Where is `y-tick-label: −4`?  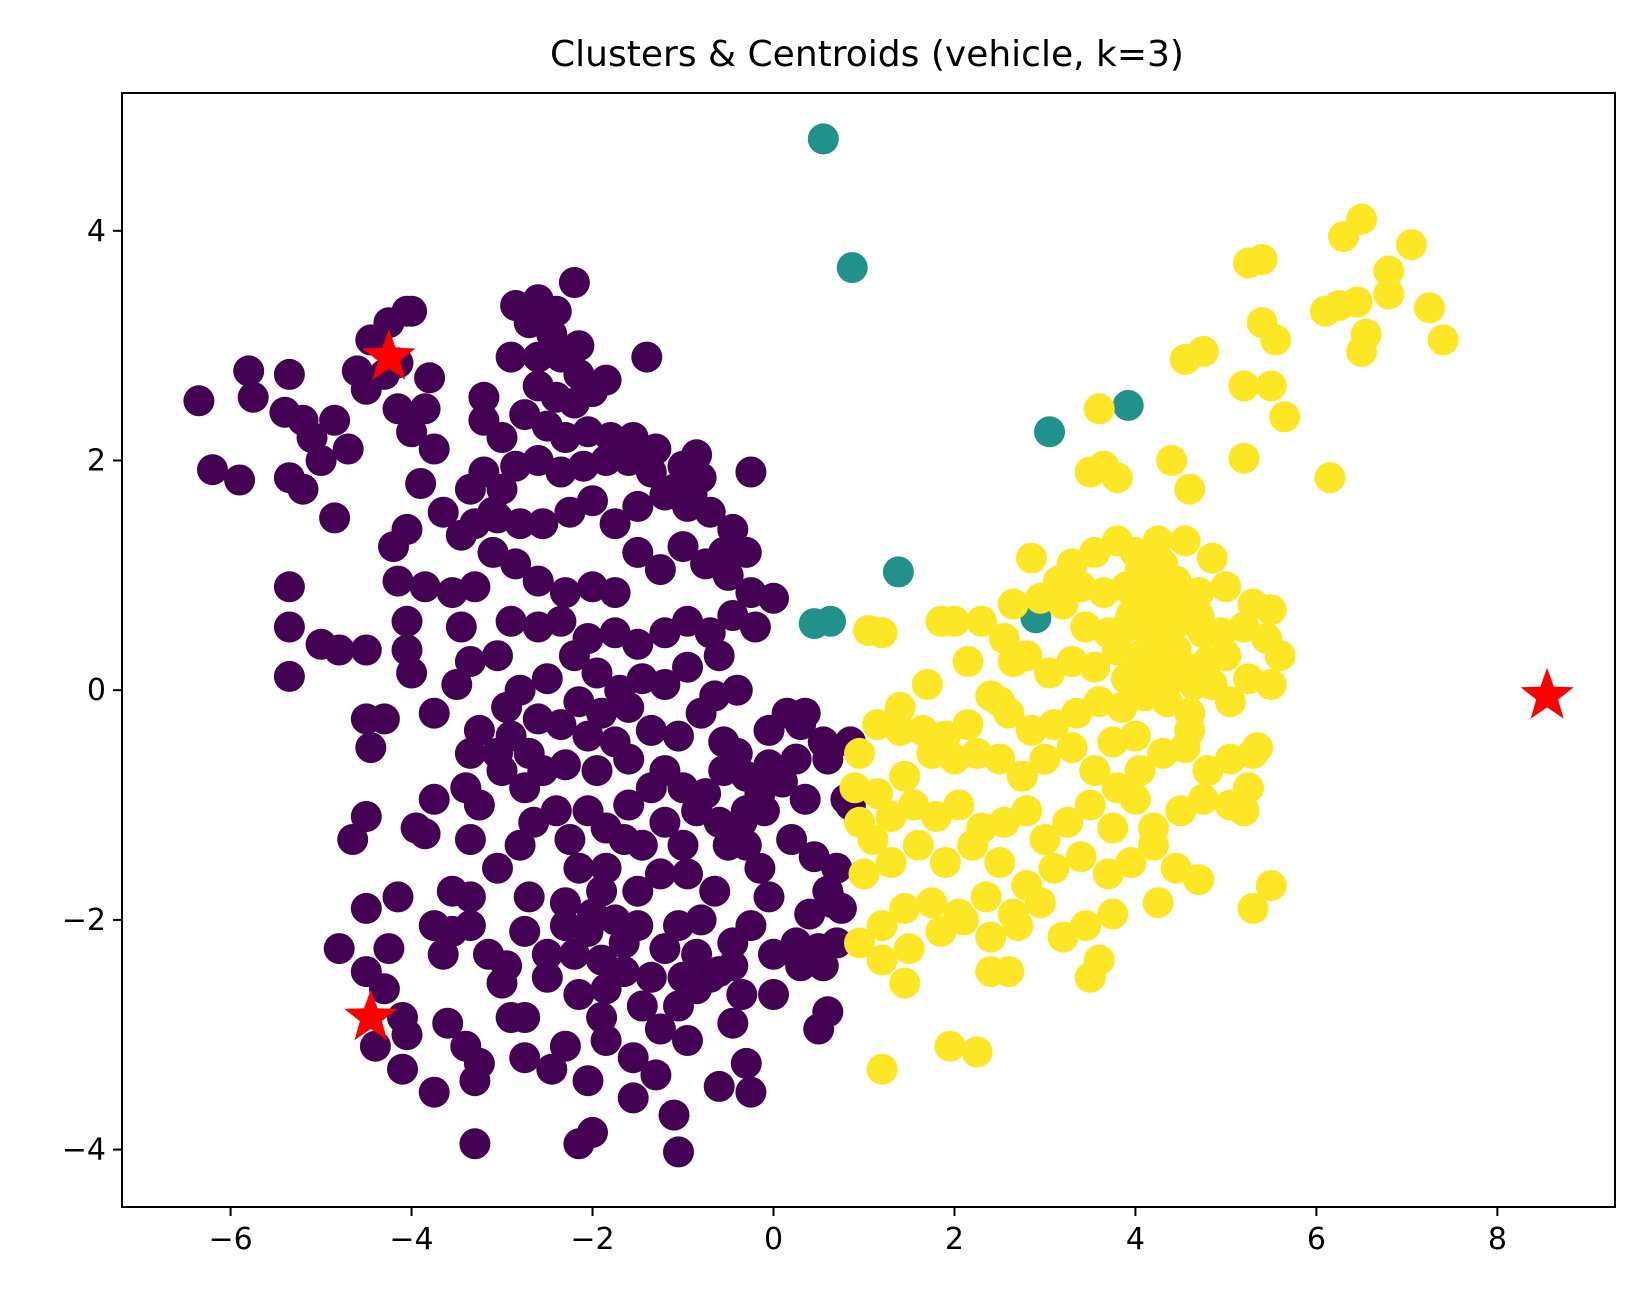
y-tick-label: −4 is located at coordinates (84, 1150).